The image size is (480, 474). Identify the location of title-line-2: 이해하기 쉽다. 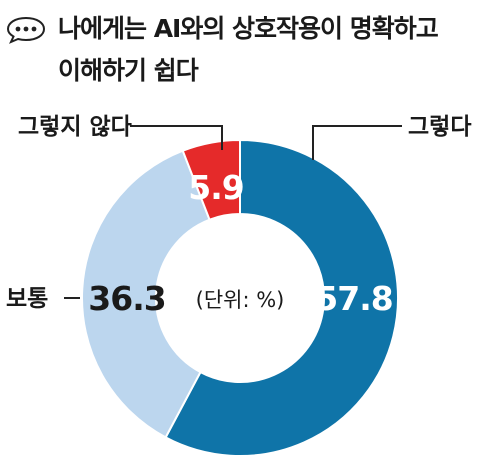
(128, 70).